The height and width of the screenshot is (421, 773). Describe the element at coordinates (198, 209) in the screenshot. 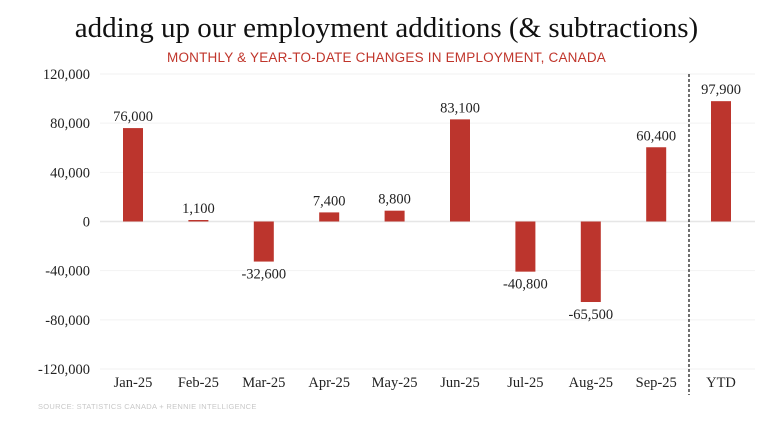

I see `data-label: 1,100` at that location.